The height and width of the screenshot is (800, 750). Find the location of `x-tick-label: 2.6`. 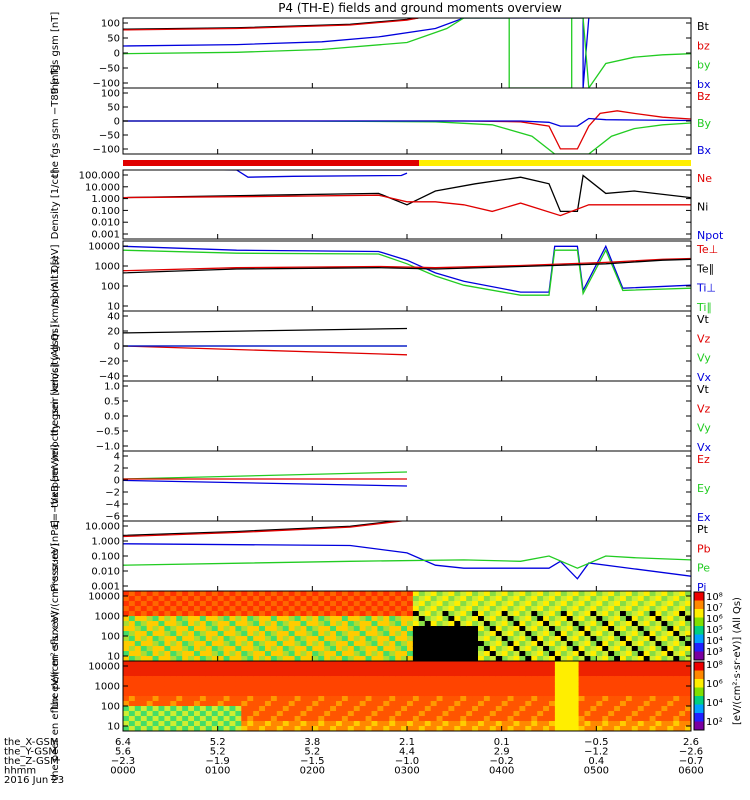

x-tick-label: 2.6 is located at coordinates (691, 742).